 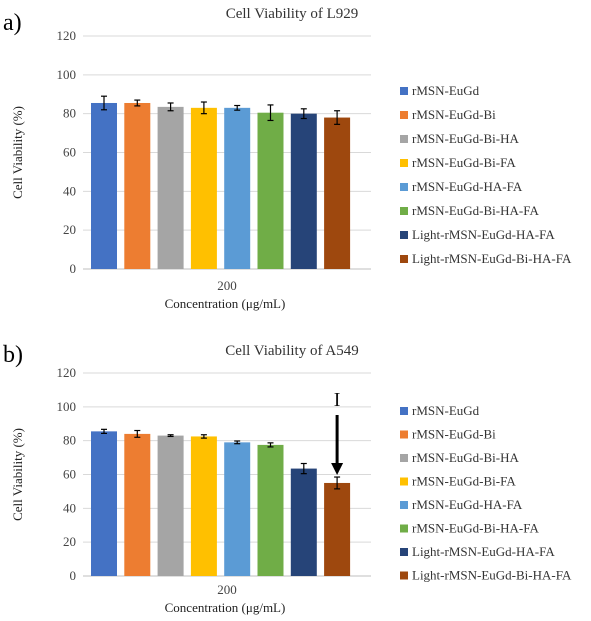 I want to click on panel-b-ytick-label: 80, so click(x=69, y=440).